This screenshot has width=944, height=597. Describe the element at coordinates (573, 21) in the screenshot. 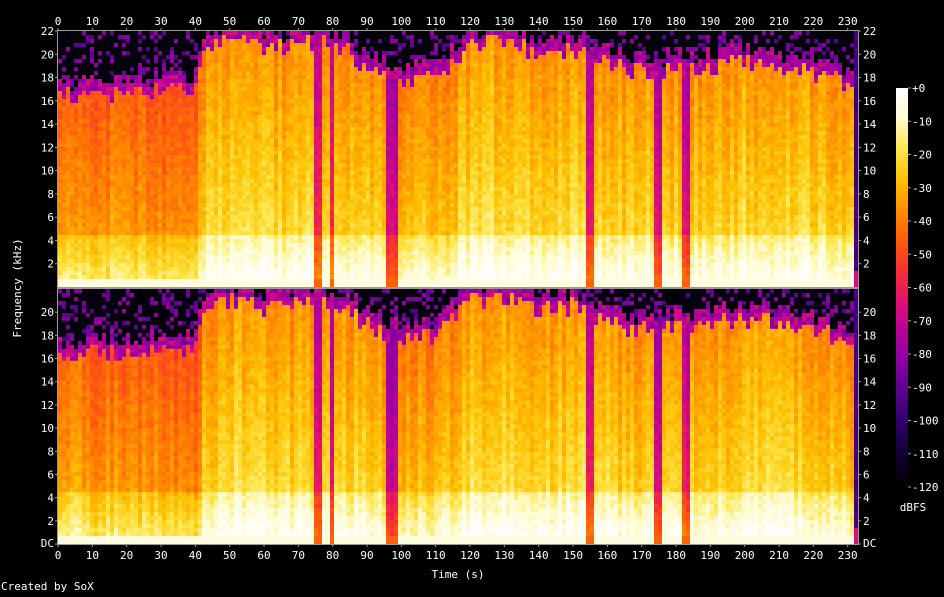

I see `x-tick-label-top: 150` at that location.